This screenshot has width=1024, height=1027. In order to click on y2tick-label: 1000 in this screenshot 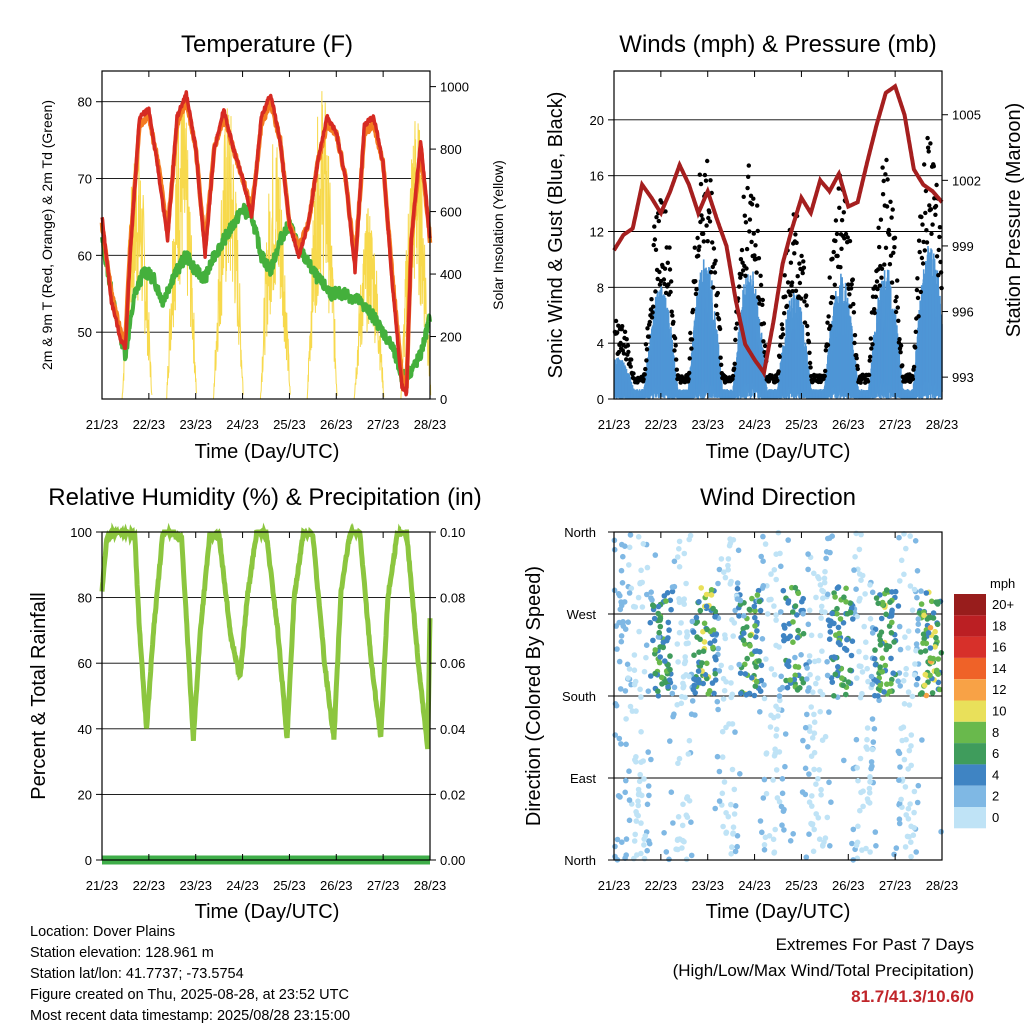, I will do `click(454, 87)`.